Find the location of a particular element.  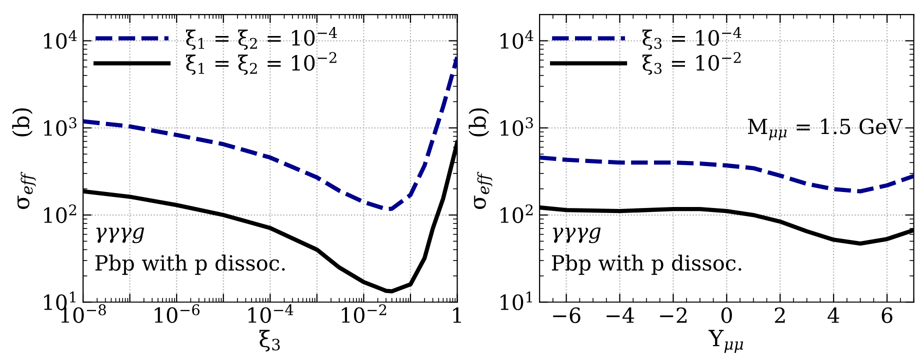

line-series is located at coordinates (727, 174).